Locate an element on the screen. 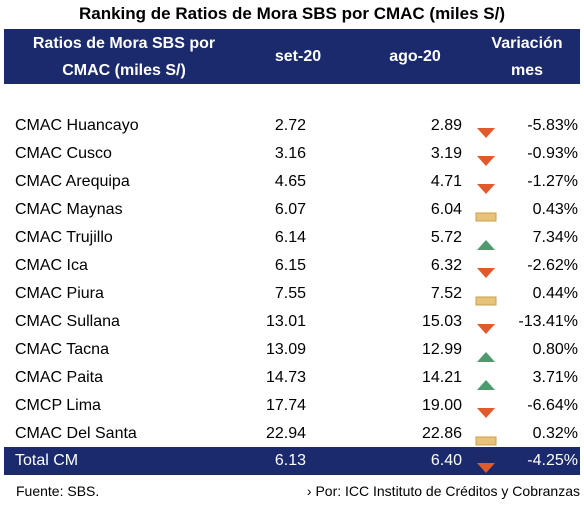 The image size is (584, 505). value-ago20: 2.89 is located at coordinates (446, 125).